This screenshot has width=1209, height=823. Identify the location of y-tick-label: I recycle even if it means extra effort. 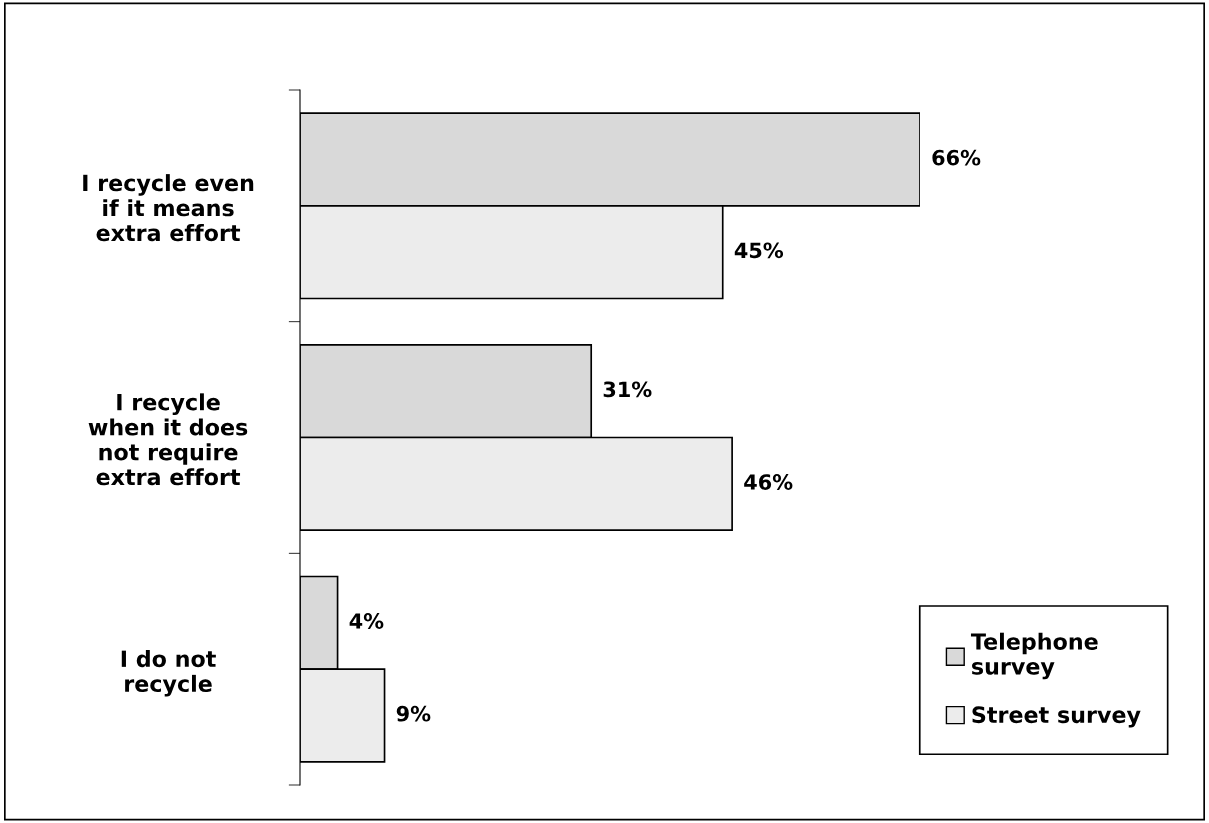
(168, 208).